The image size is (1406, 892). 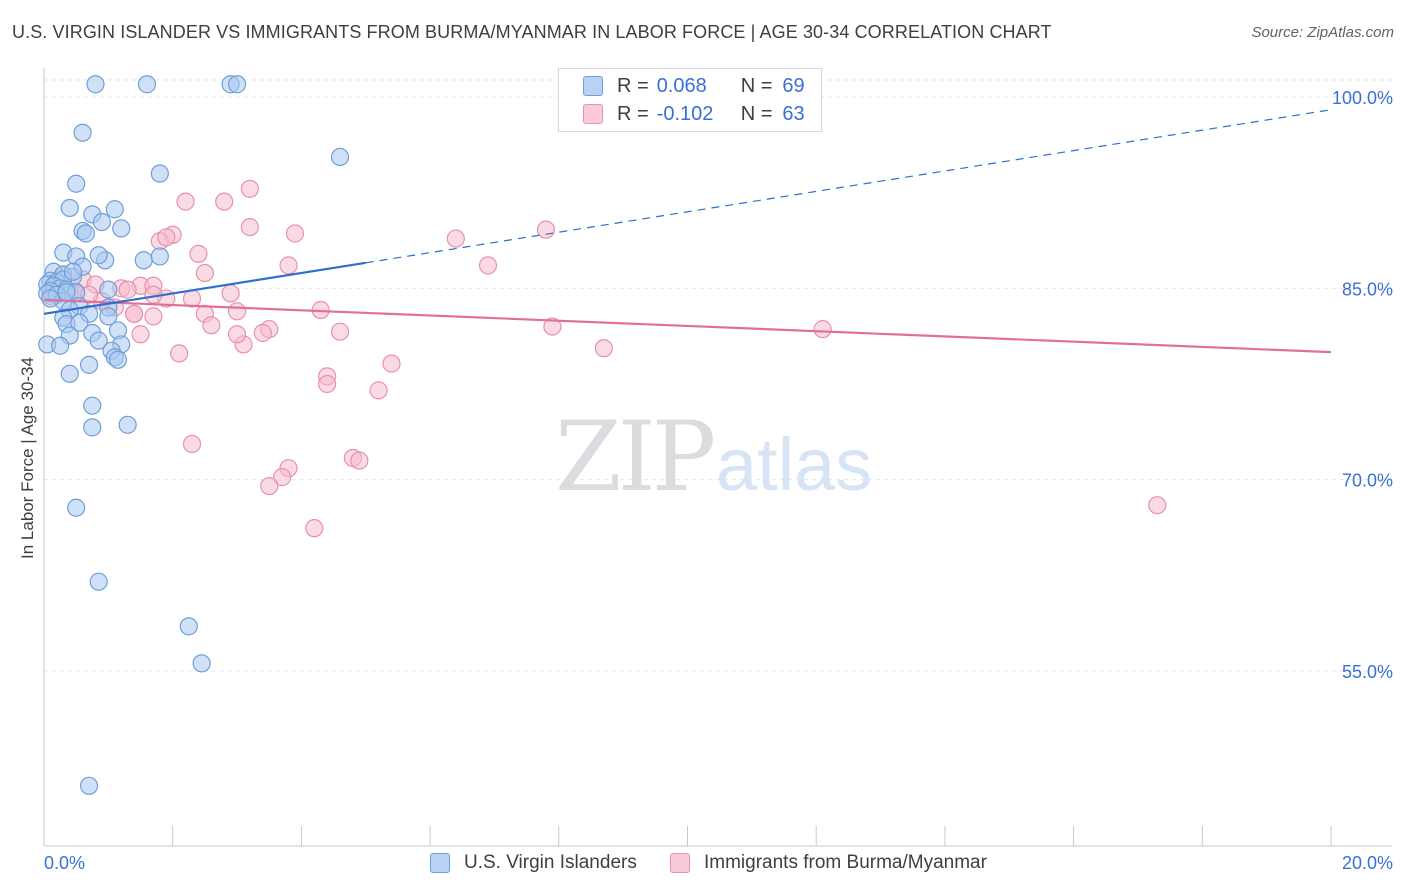 I want to click on y-tick-label: 100.0%, so click(x=1362, y=98).